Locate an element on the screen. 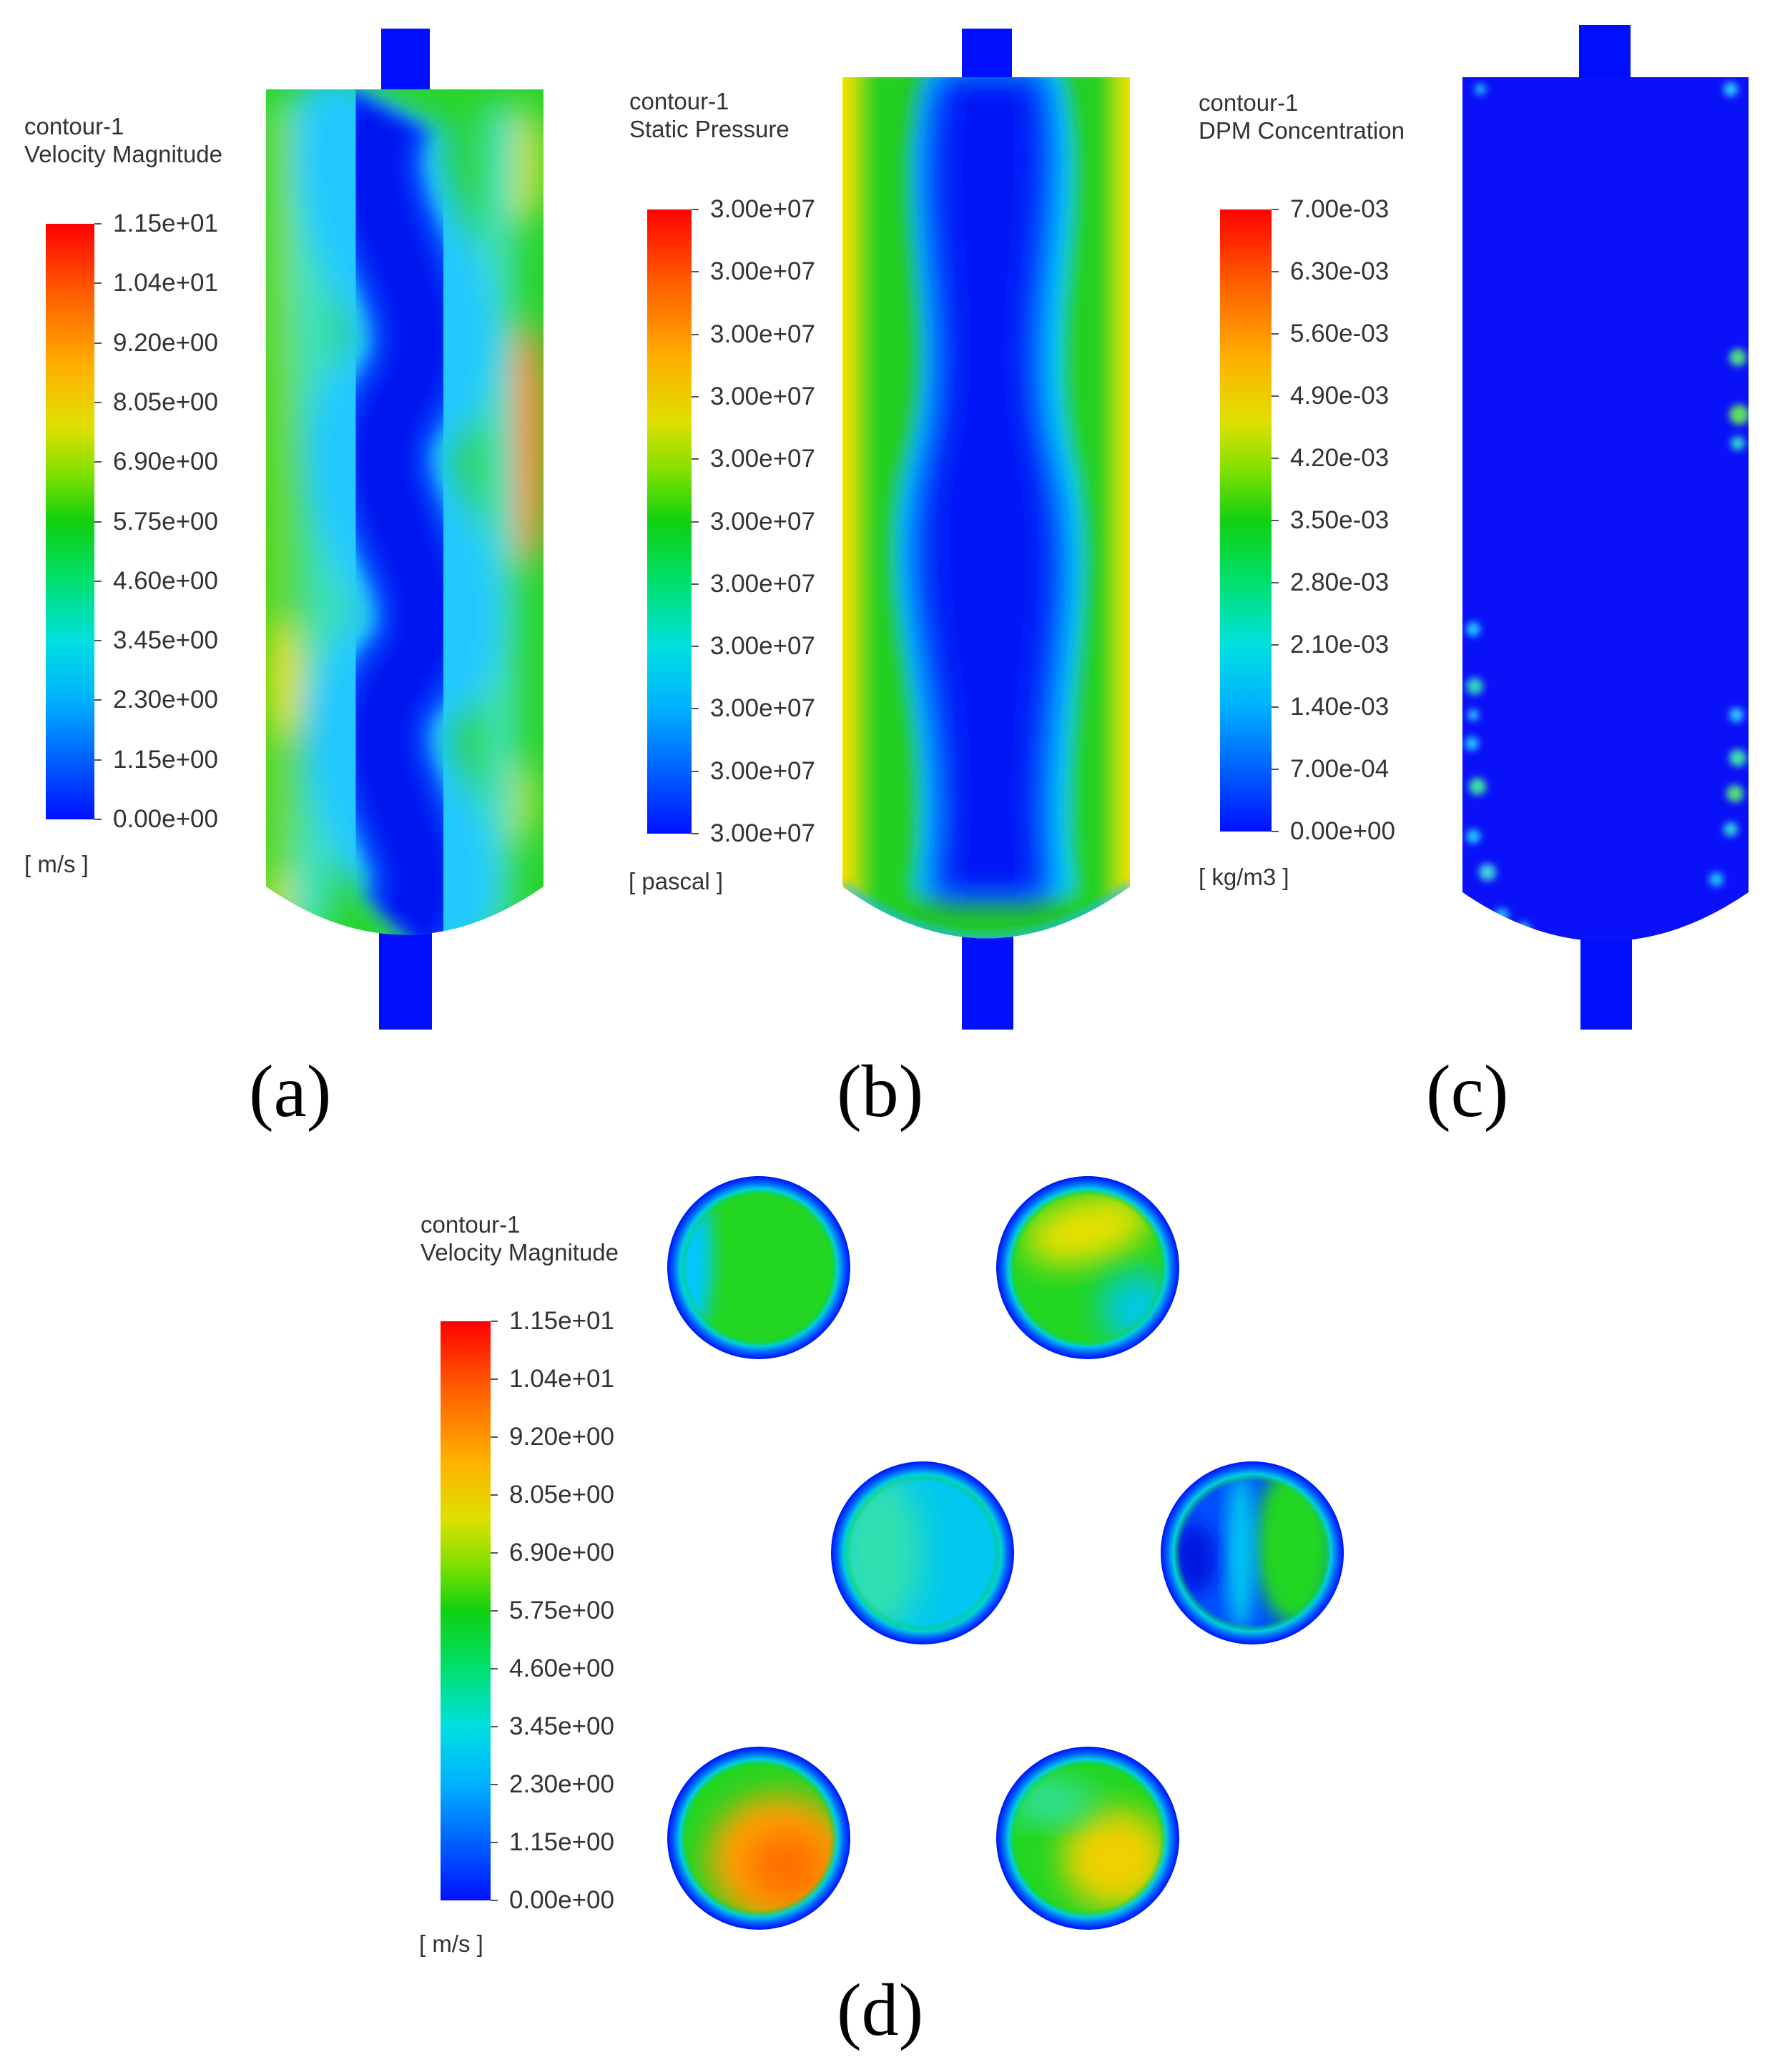 Image resolution: width=1785 pixels, height=2072 pixels. colorbar-d is located at coordinates (466, 1610).